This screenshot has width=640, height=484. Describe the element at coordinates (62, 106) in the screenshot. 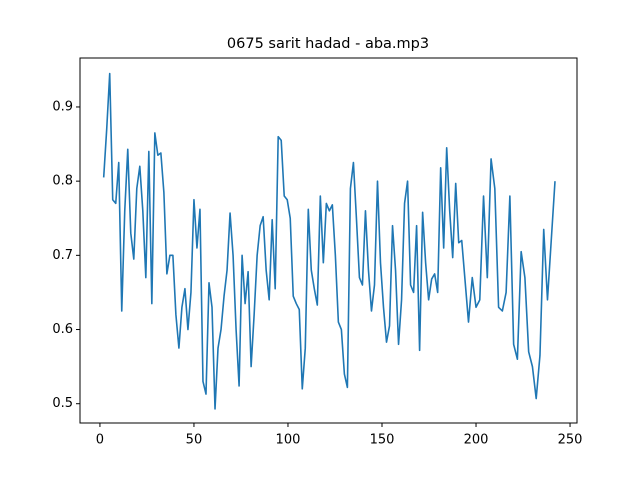

I see `y-tick-label: 0.9` at that location.